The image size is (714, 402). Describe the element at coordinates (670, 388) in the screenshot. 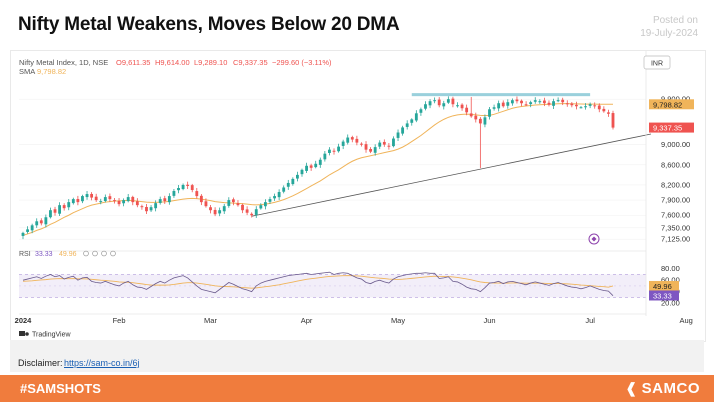

I see `brand-name: SAMCO` at that location.